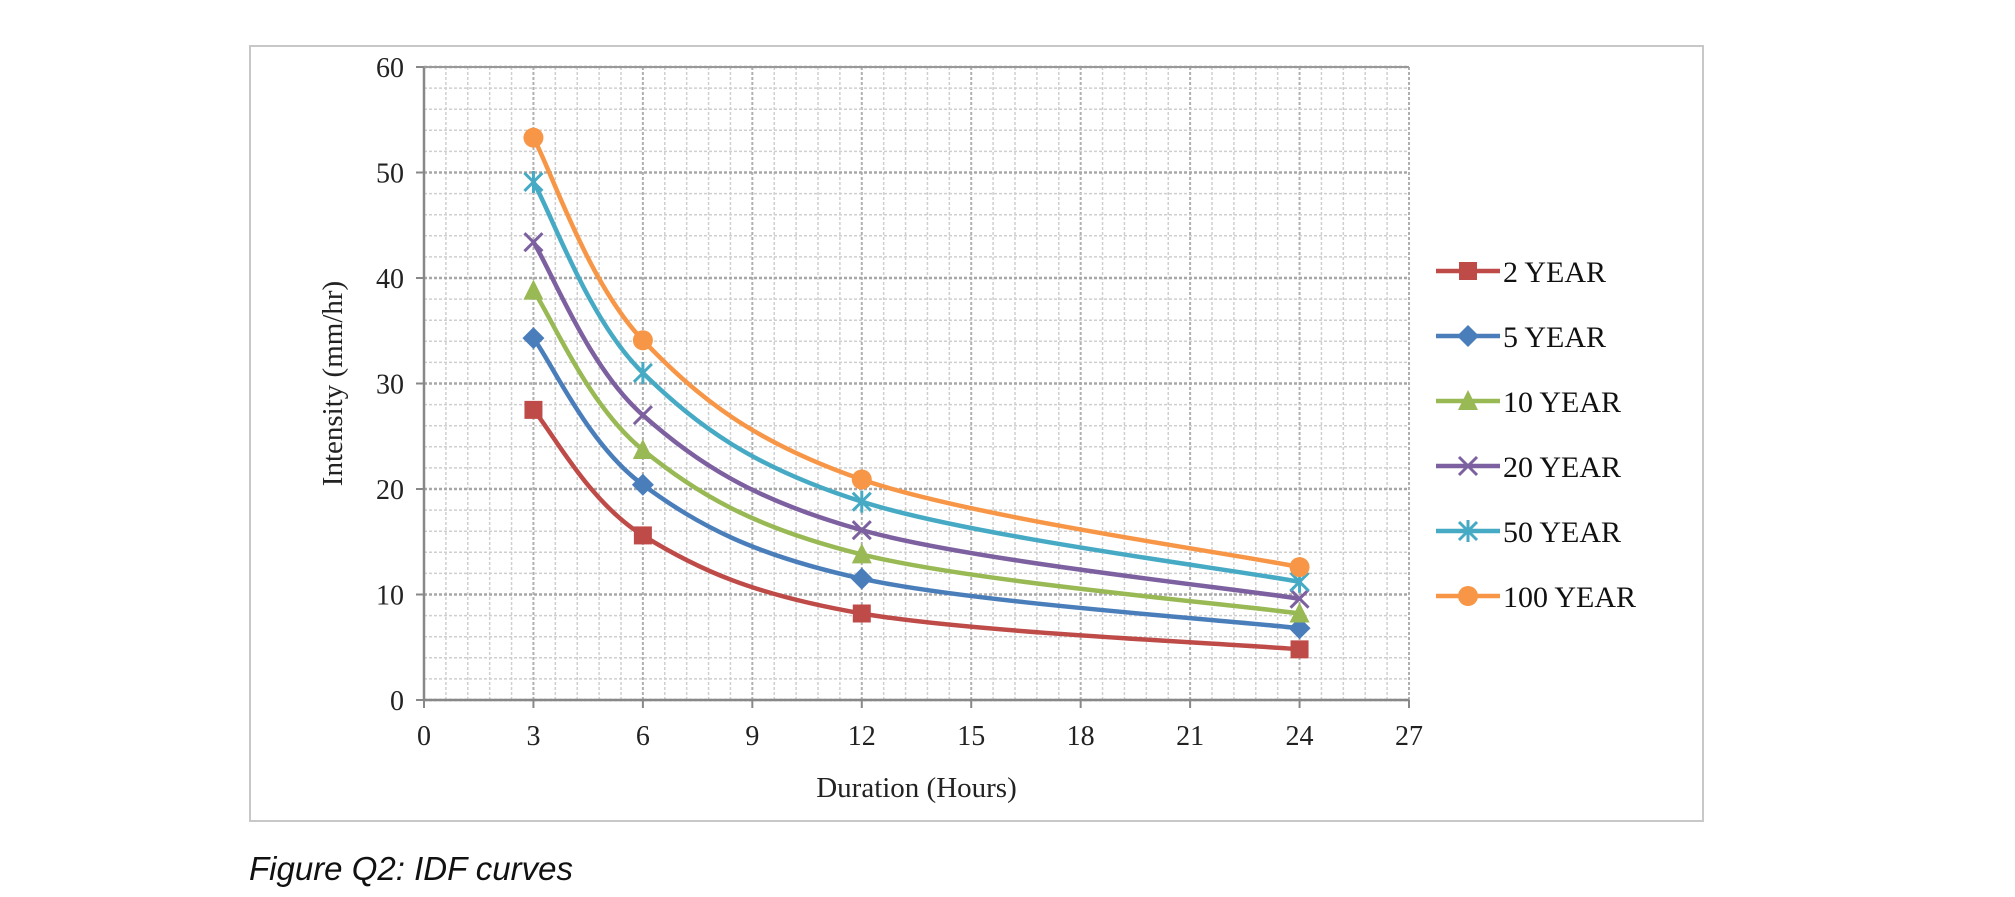  I want to click on legend-label: 2 YEAR, so click(1554, 272).